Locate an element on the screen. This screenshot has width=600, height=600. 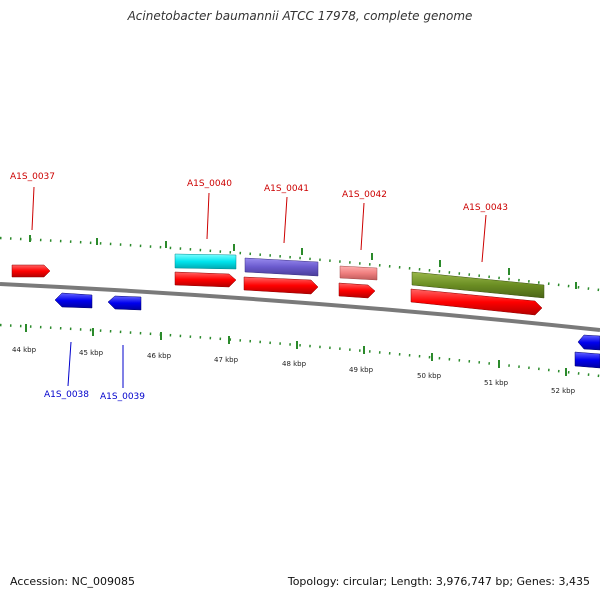
kbp-label: 44 kbp is located at coordinates (24, 350).